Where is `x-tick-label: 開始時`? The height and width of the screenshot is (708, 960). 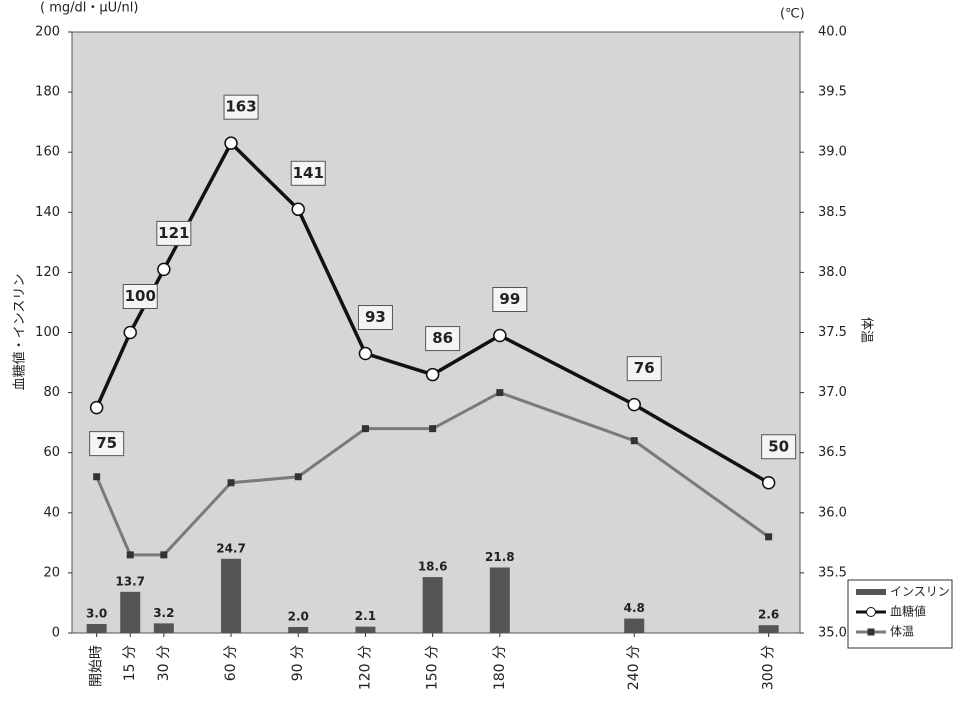
x-tick-label: 開始時 is located at coordinates (97, 666).